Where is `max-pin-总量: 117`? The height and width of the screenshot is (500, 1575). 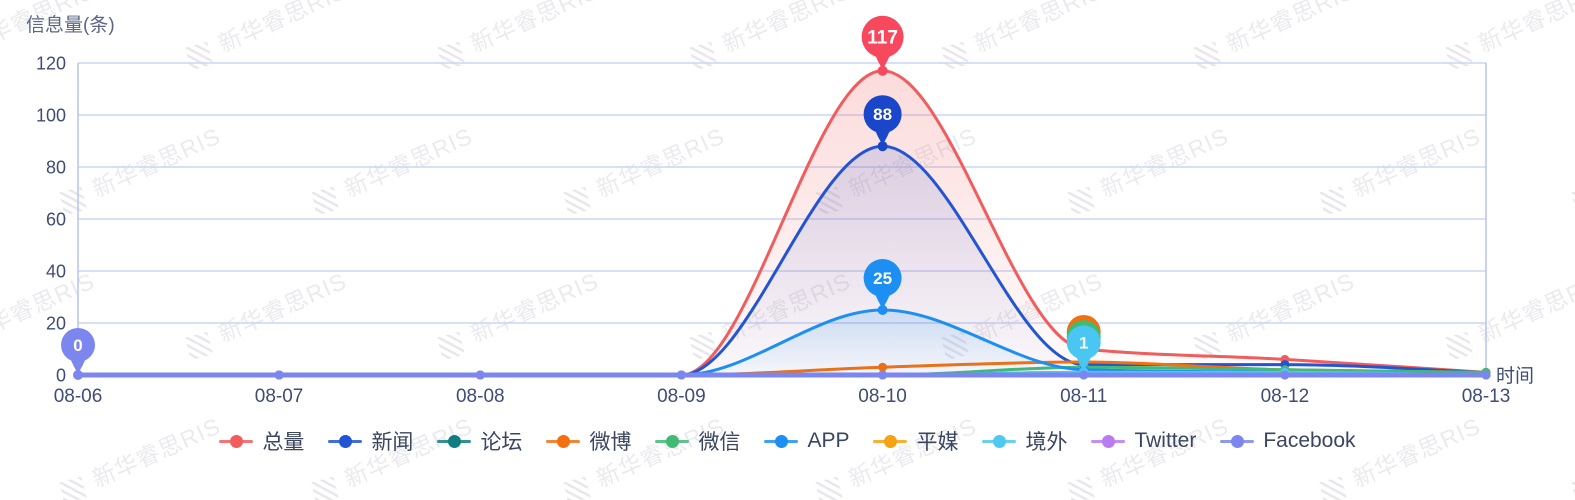
max-pin-总量: 117 is located at coordinates (882, 45).